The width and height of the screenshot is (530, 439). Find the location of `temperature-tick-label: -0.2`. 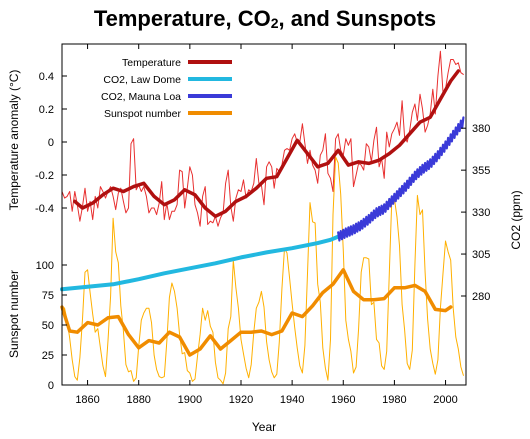

temperature-tick-label: -0.2 is located at coordinates (44, 176).